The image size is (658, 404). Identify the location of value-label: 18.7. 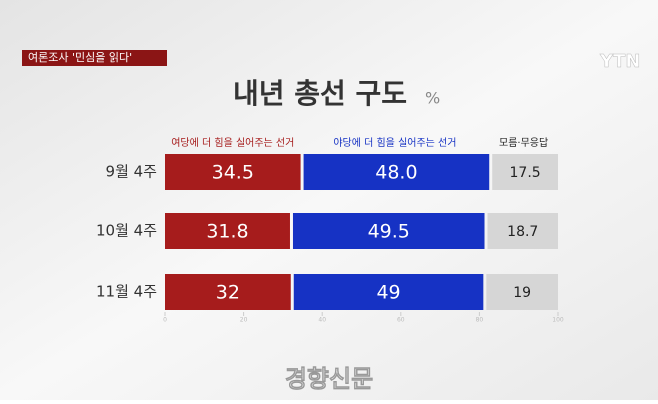
(522, 232).